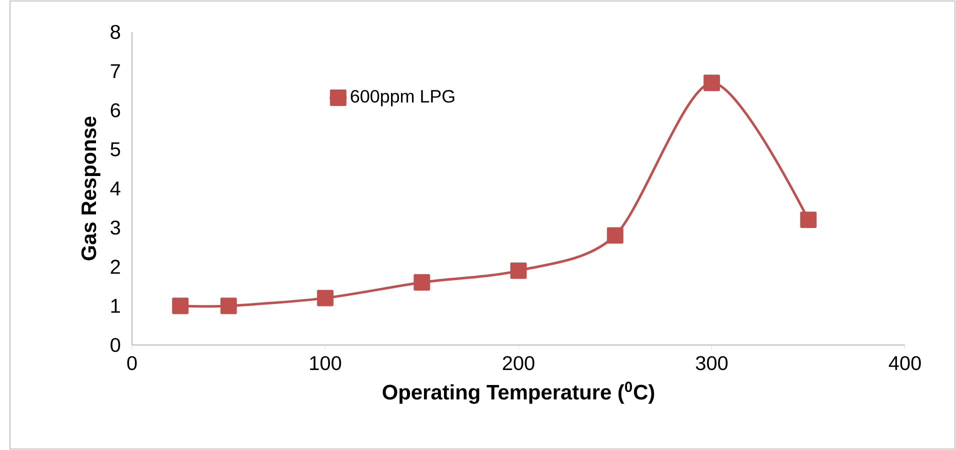  What do you see at coordinates (115, 306) in the screenshot?
I see `y-tick-label: 1` at bounding box center [115, 306].